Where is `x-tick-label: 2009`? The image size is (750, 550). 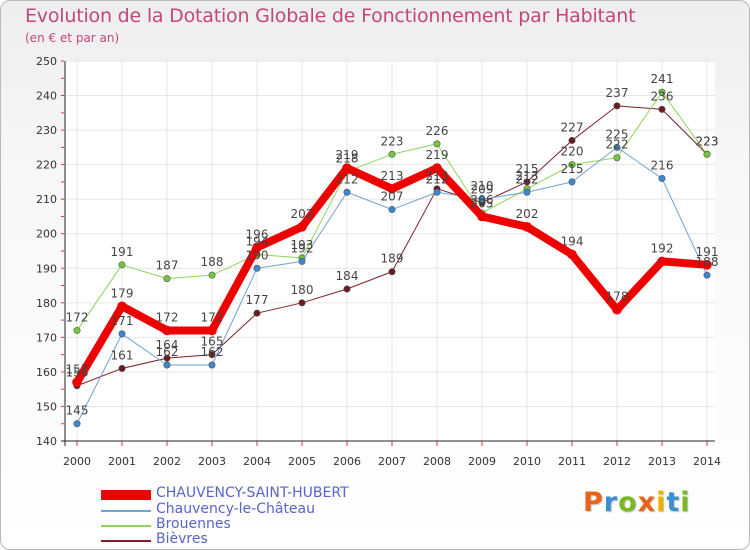
x-tick-label: 2009 is located at coordinates (482, 461).